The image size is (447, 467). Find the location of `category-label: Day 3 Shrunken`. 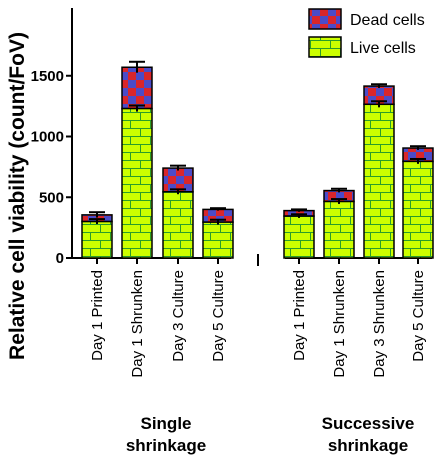

category-label: Day 3 Shrunken is located at coordinates (379, 324).